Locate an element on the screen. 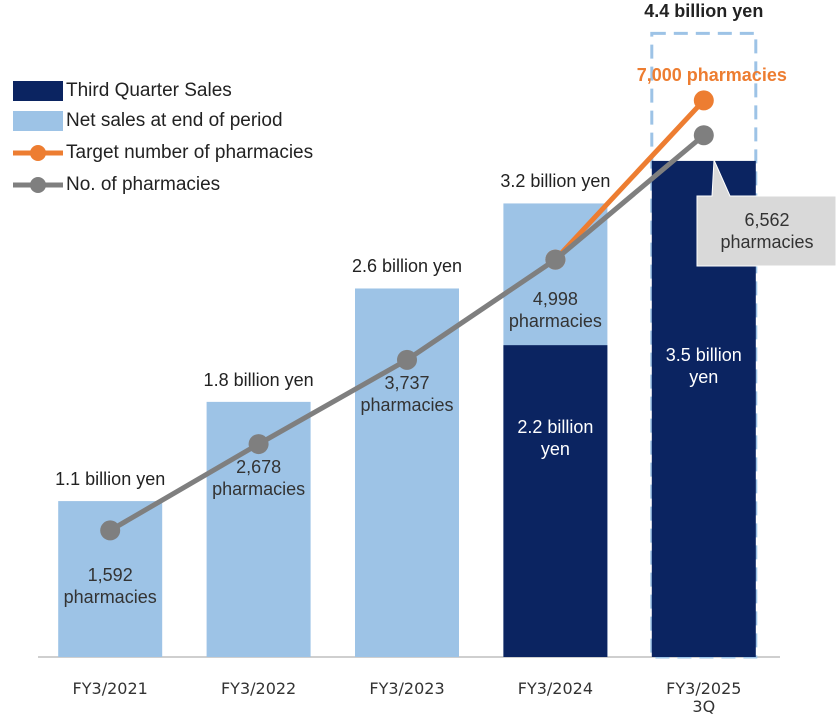 The width and height of the screenshot is (839, 714). x-tick-label: FY3/2023 is located at coordinates (407, 688).